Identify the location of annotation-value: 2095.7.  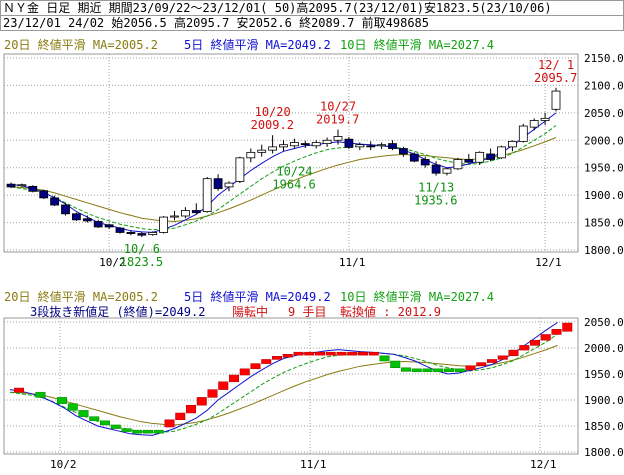
(555, 78).